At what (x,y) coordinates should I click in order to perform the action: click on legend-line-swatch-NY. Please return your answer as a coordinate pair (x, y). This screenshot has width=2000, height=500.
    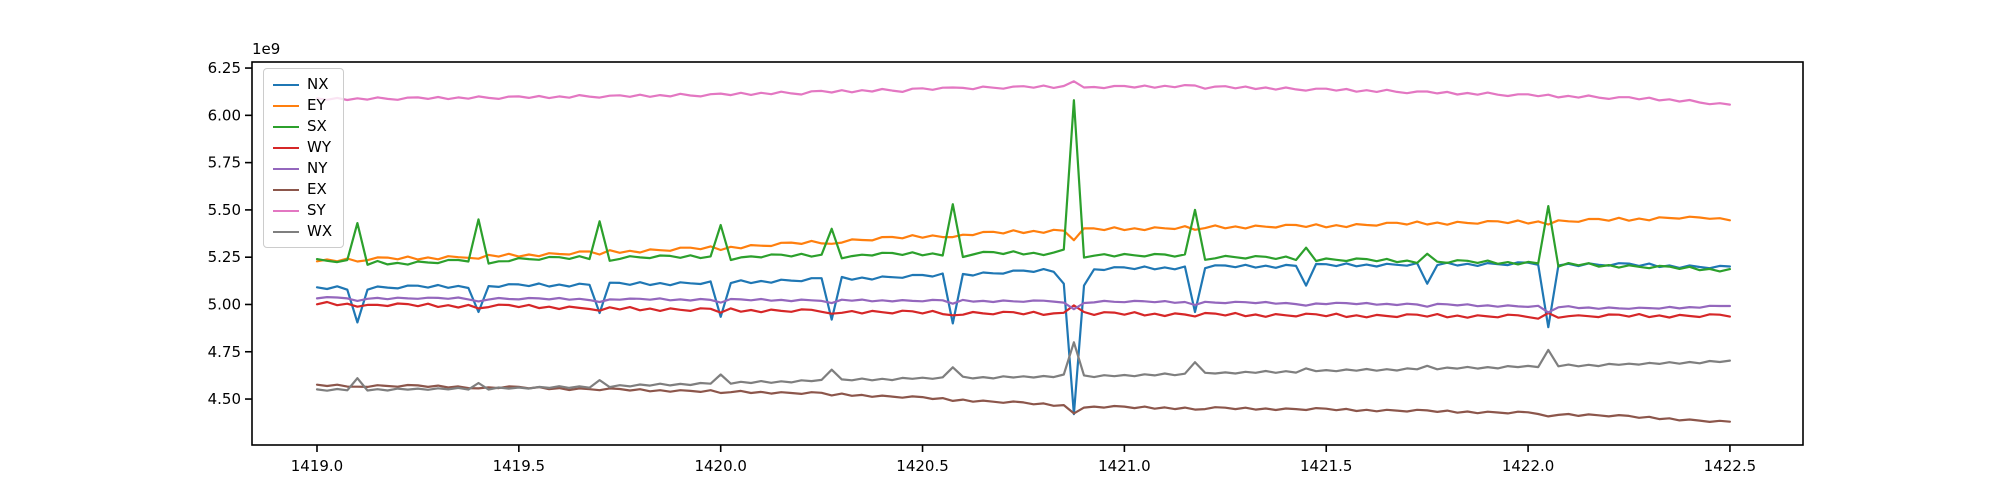
    Looking at the image, I should click on (286, 168).